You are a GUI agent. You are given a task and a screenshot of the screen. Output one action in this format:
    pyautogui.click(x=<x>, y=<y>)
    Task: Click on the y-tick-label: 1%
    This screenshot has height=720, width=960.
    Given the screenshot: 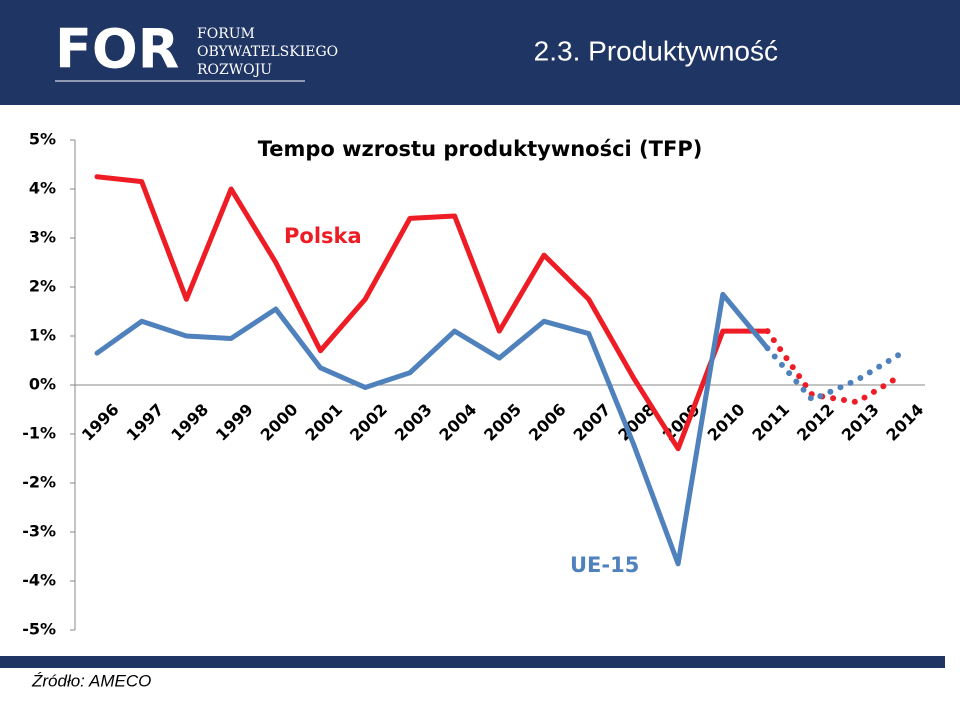 What is the action you would take?
    pyautogui.click(x=42, y=335)
    